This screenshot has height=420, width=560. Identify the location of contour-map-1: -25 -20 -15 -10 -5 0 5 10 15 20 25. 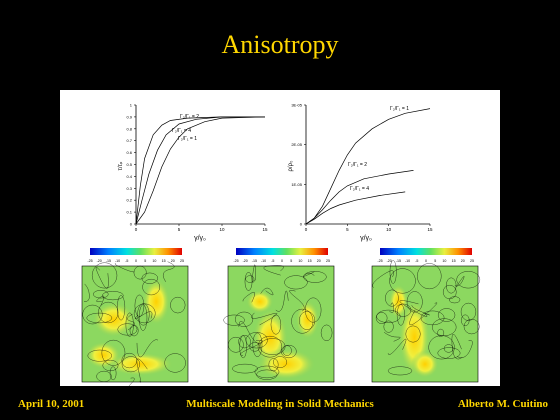
(135, 320).